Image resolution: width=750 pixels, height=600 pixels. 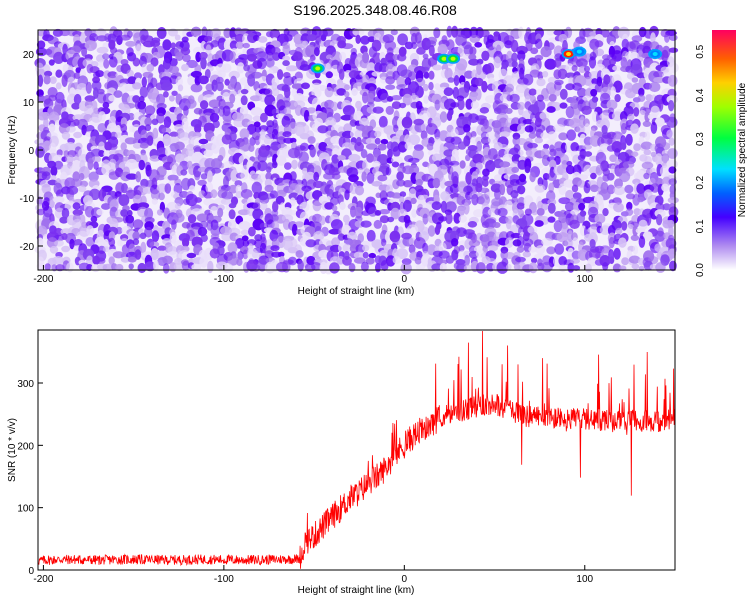 What do you see at coordinates (224, 279) in the screenshot?
I see `spectrogram-x-tick-label: -100` at bounding box center [224, 279].